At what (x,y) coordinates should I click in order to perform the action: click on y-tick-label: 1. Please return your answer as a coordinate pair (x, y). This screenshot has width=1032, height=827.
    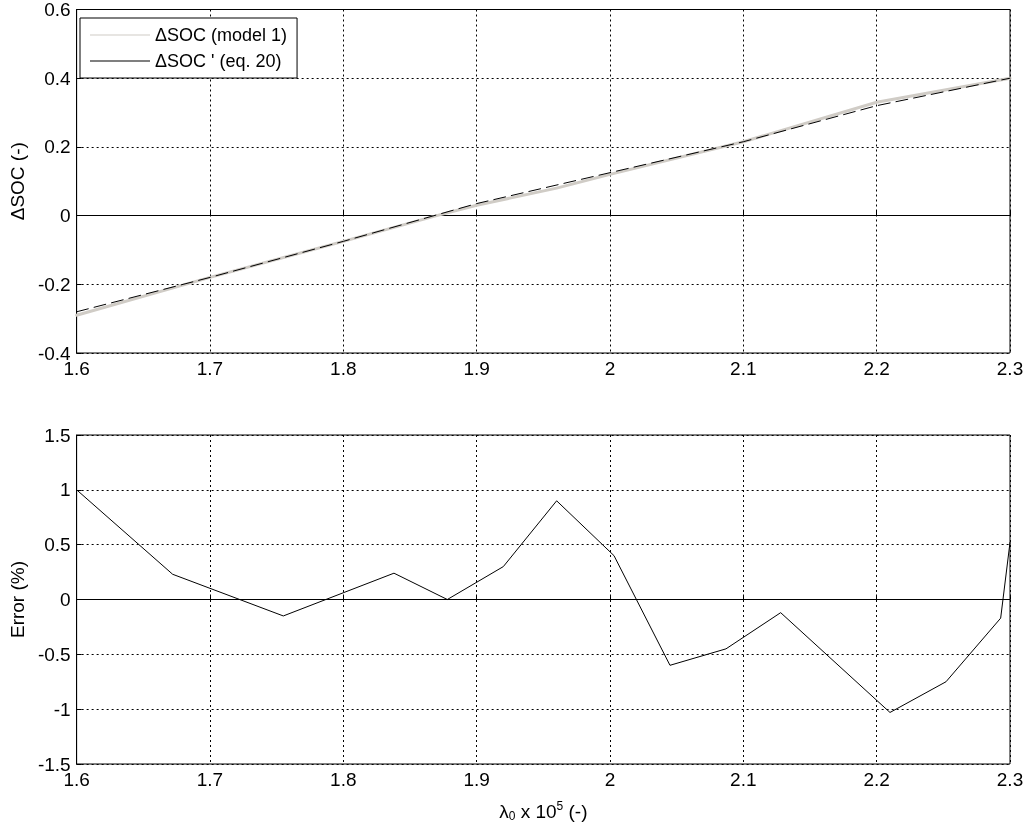
    Looking at the image, I should click on (65, 490).